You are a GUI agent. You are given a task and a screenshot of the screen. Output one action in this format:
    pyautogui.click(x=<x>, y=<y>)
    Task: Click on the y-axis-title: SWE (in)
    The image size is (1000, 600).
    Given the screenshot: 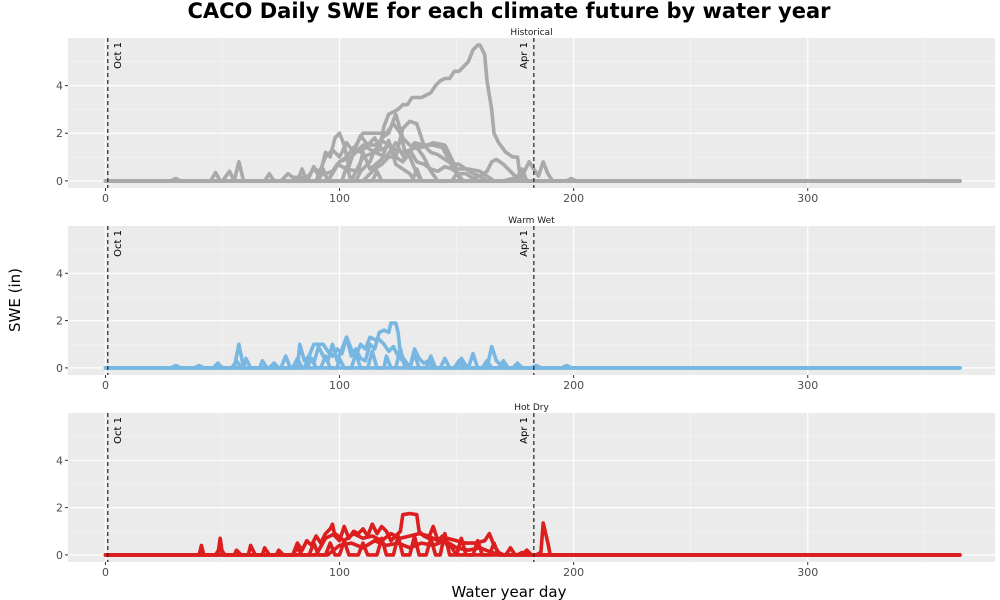 What is the action you would take?
    pyautogui.click(x=15, y=300)
    